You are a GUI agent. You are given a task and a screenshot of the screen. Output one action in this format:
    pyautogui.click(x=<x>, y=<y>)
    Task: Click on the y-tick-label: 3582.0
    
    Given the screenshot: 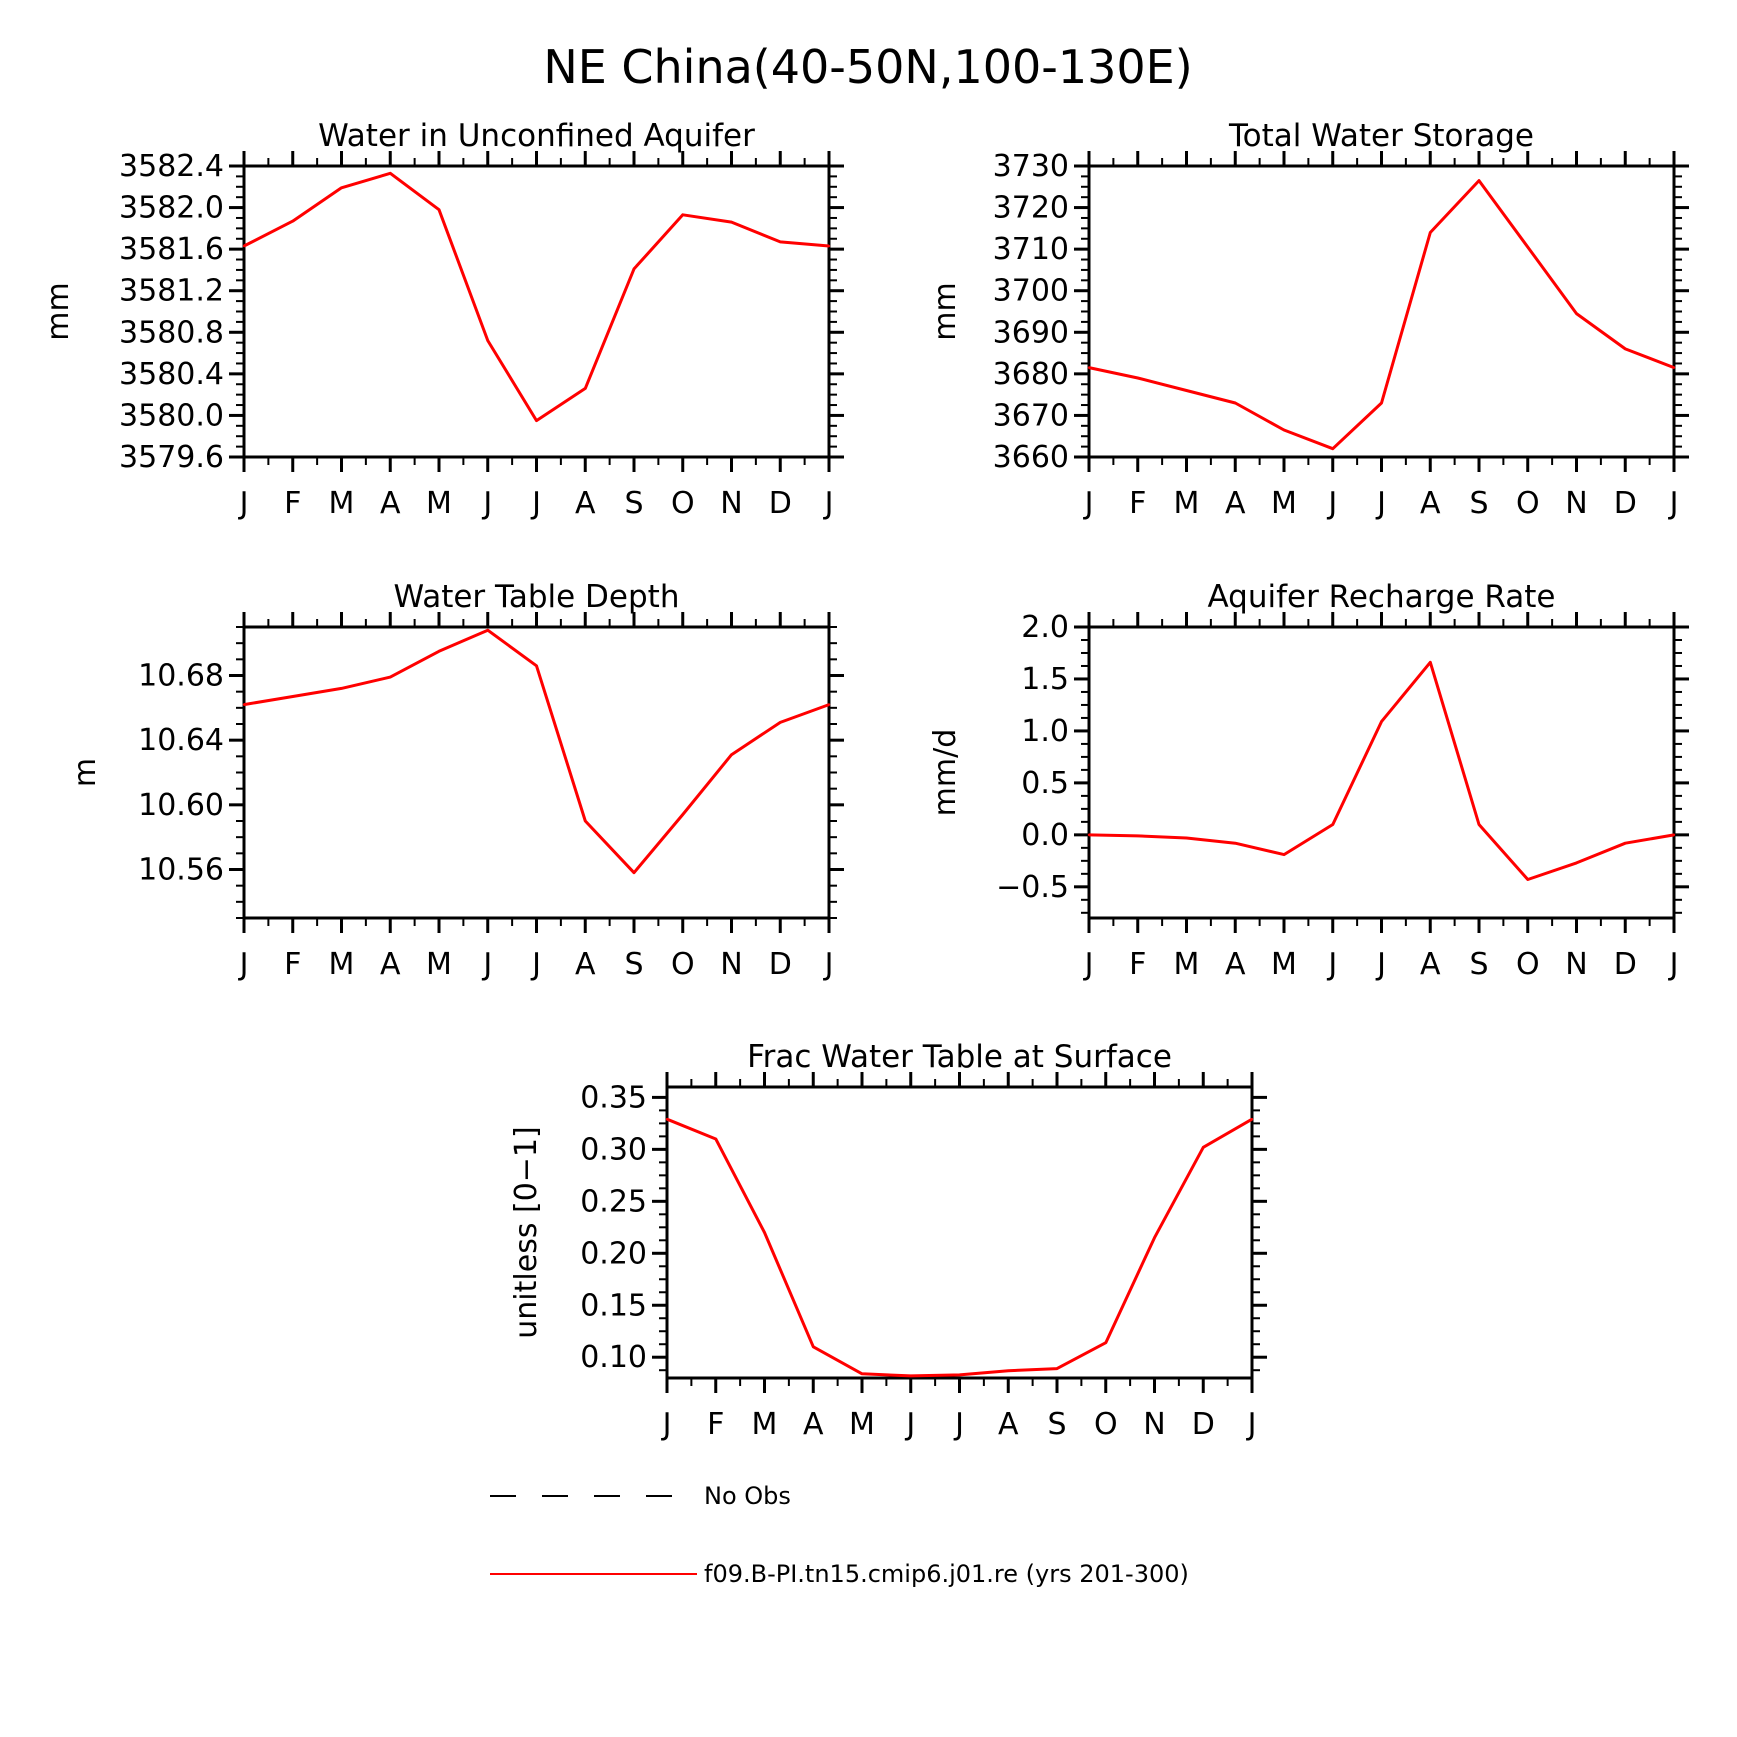 What is the action you would take?
    pyautogui.click(x=171, y=208)
    